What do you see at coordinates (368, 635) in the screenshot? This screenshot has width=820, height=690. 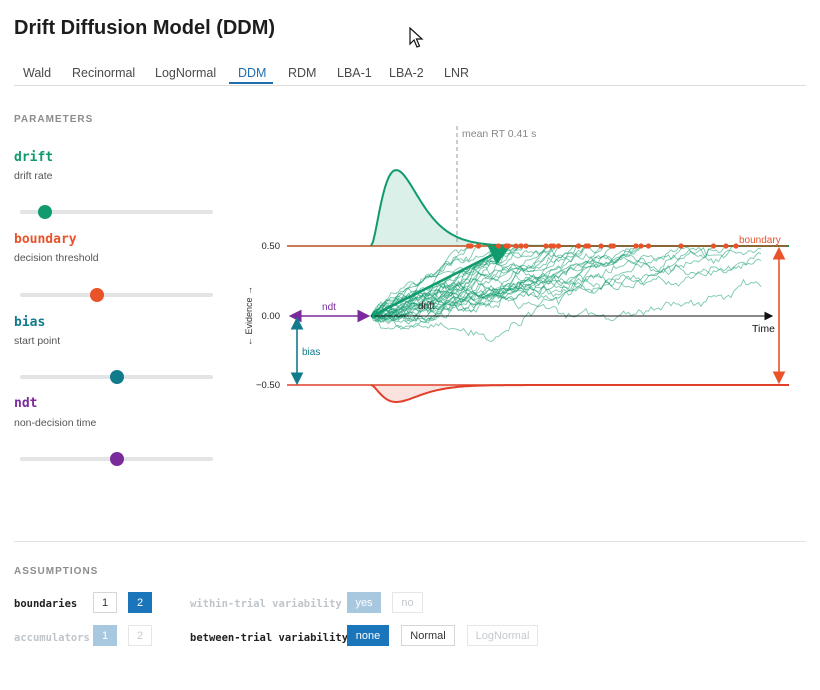 I see `between-trial-option-none: none` at bounding box center [368, 635].